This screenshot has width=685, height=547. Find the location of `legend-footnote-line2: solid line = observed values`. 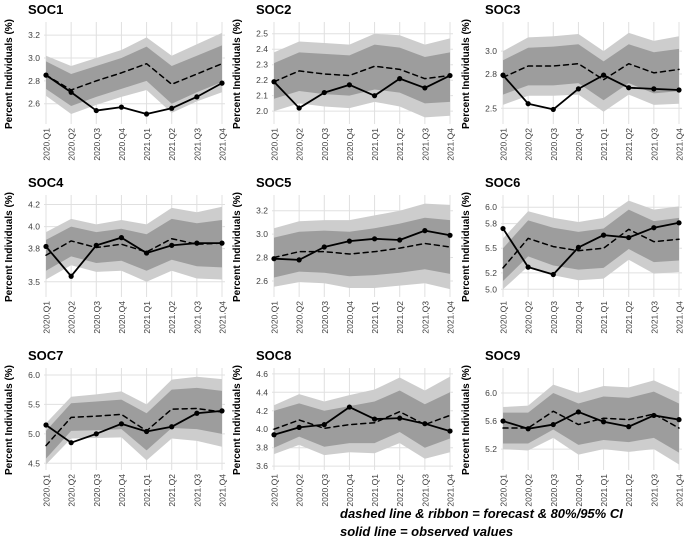

legend-footnote-line2: solid line = observed values is located at coordinates (427, 531).